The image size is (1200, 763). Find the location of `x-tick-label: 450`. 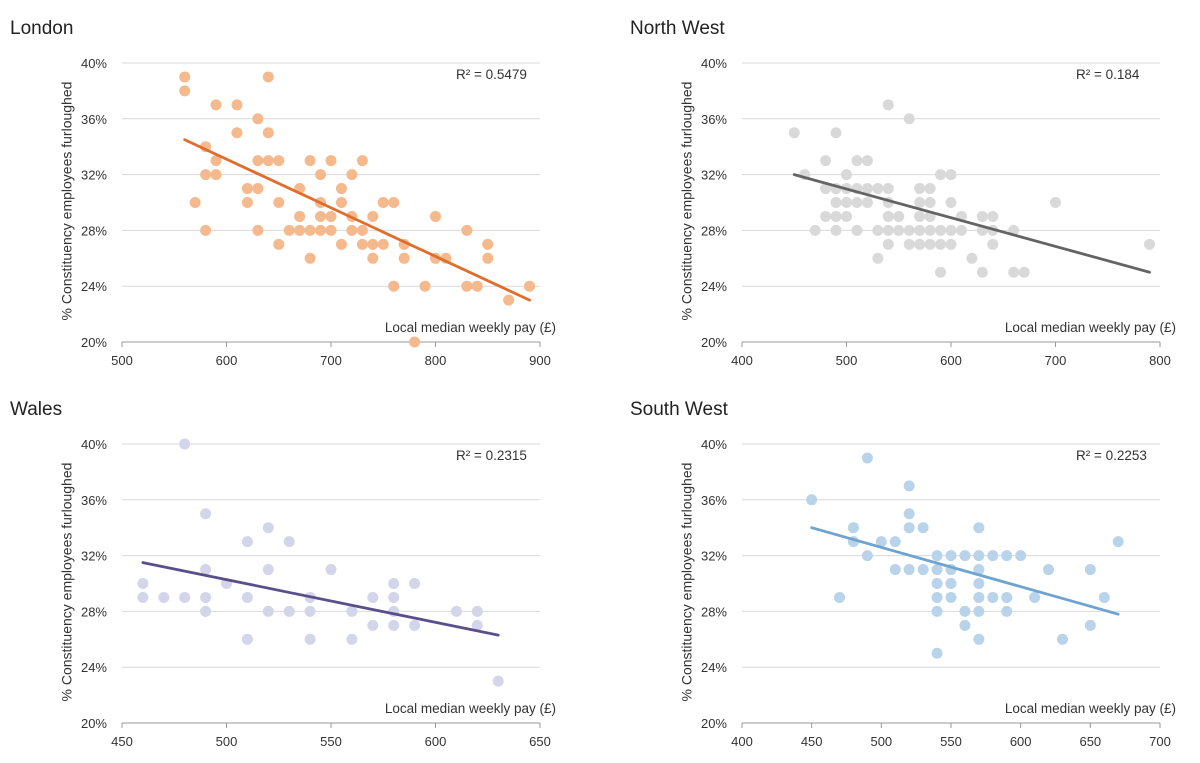

x-tick-label: 450 is located at coordinates (122, 741).